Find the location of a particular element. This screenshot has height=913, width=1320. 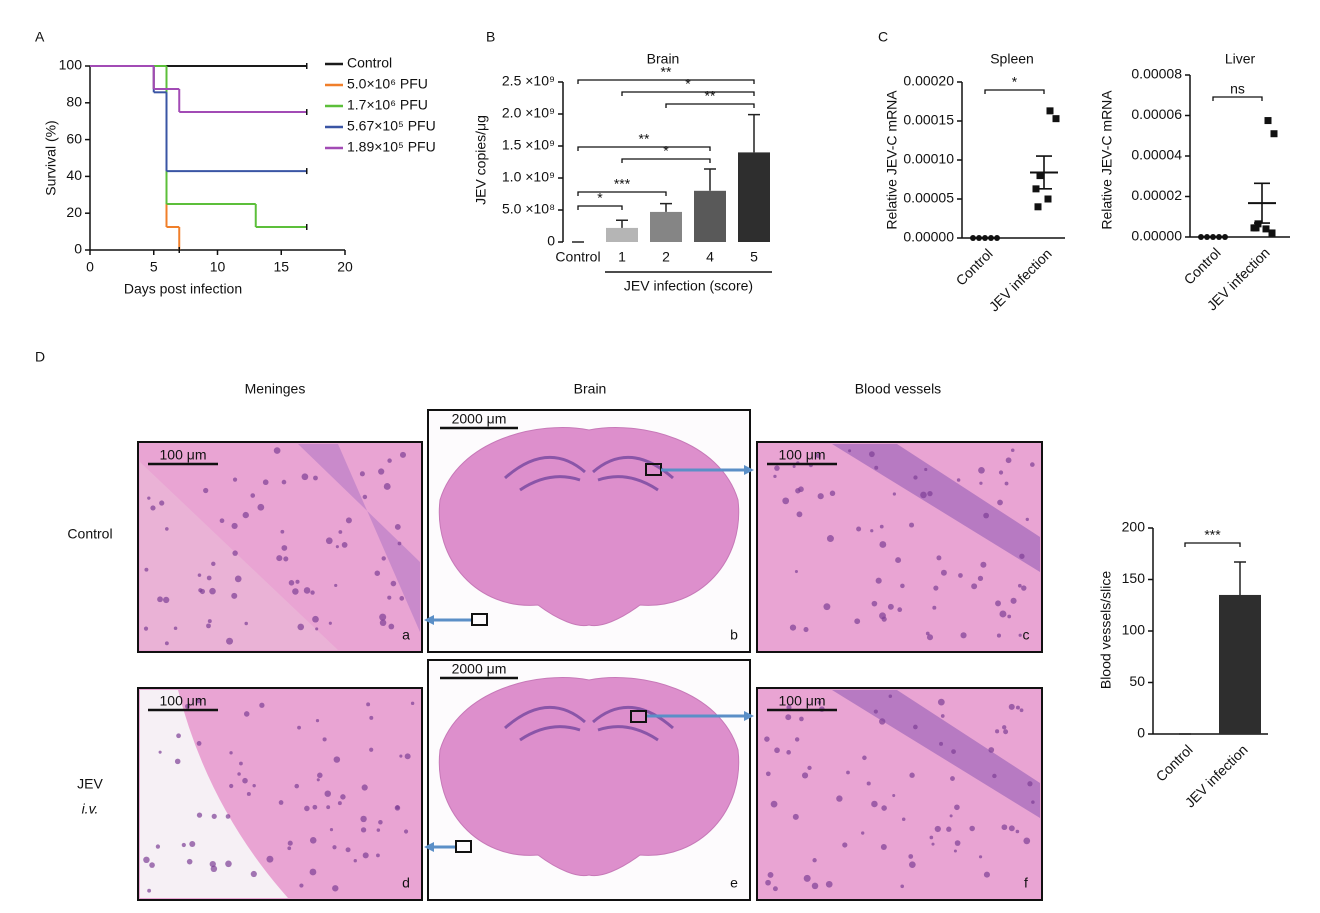

row-label: JEV is located at coordinates (90, 784).